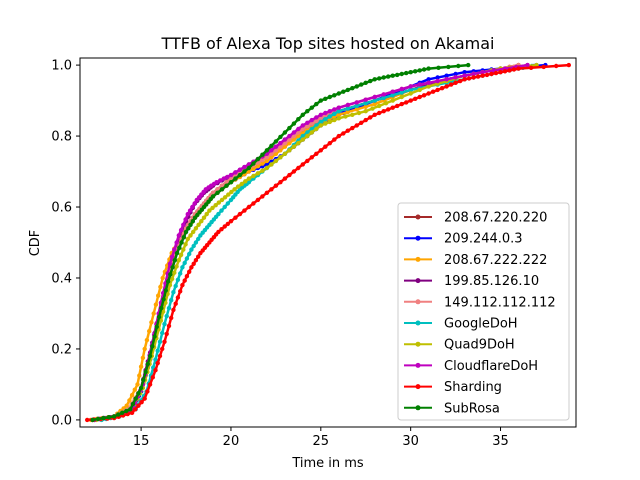 This screenshot has width=640, height=480. What do you see at coordinates (491, 281) in the screenshot?
I see `legend-label: 199.85.126.10` at bounding box center [491, 281].